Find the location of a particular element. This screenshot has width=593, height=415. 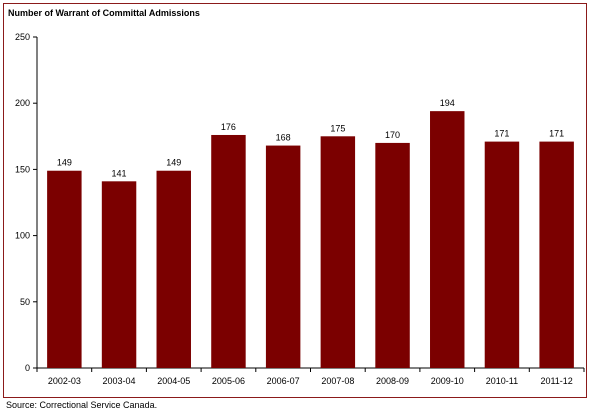

x-tick-label: 2007-08 is located at coordinates (337, 381).